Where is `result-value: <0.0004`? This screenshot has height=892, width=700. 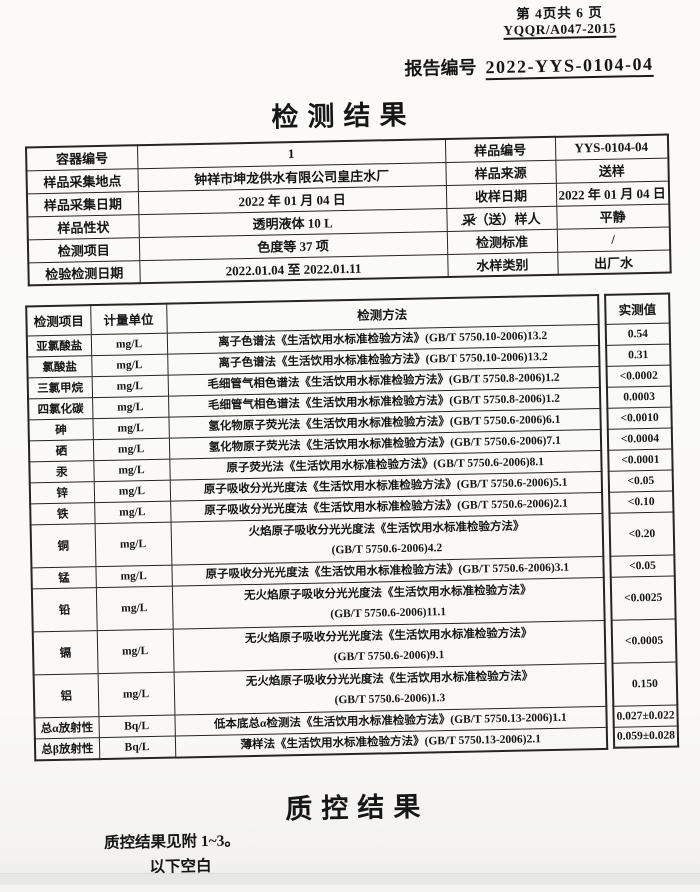
result-value: <0.0004 is located at coordinates (640, 438).